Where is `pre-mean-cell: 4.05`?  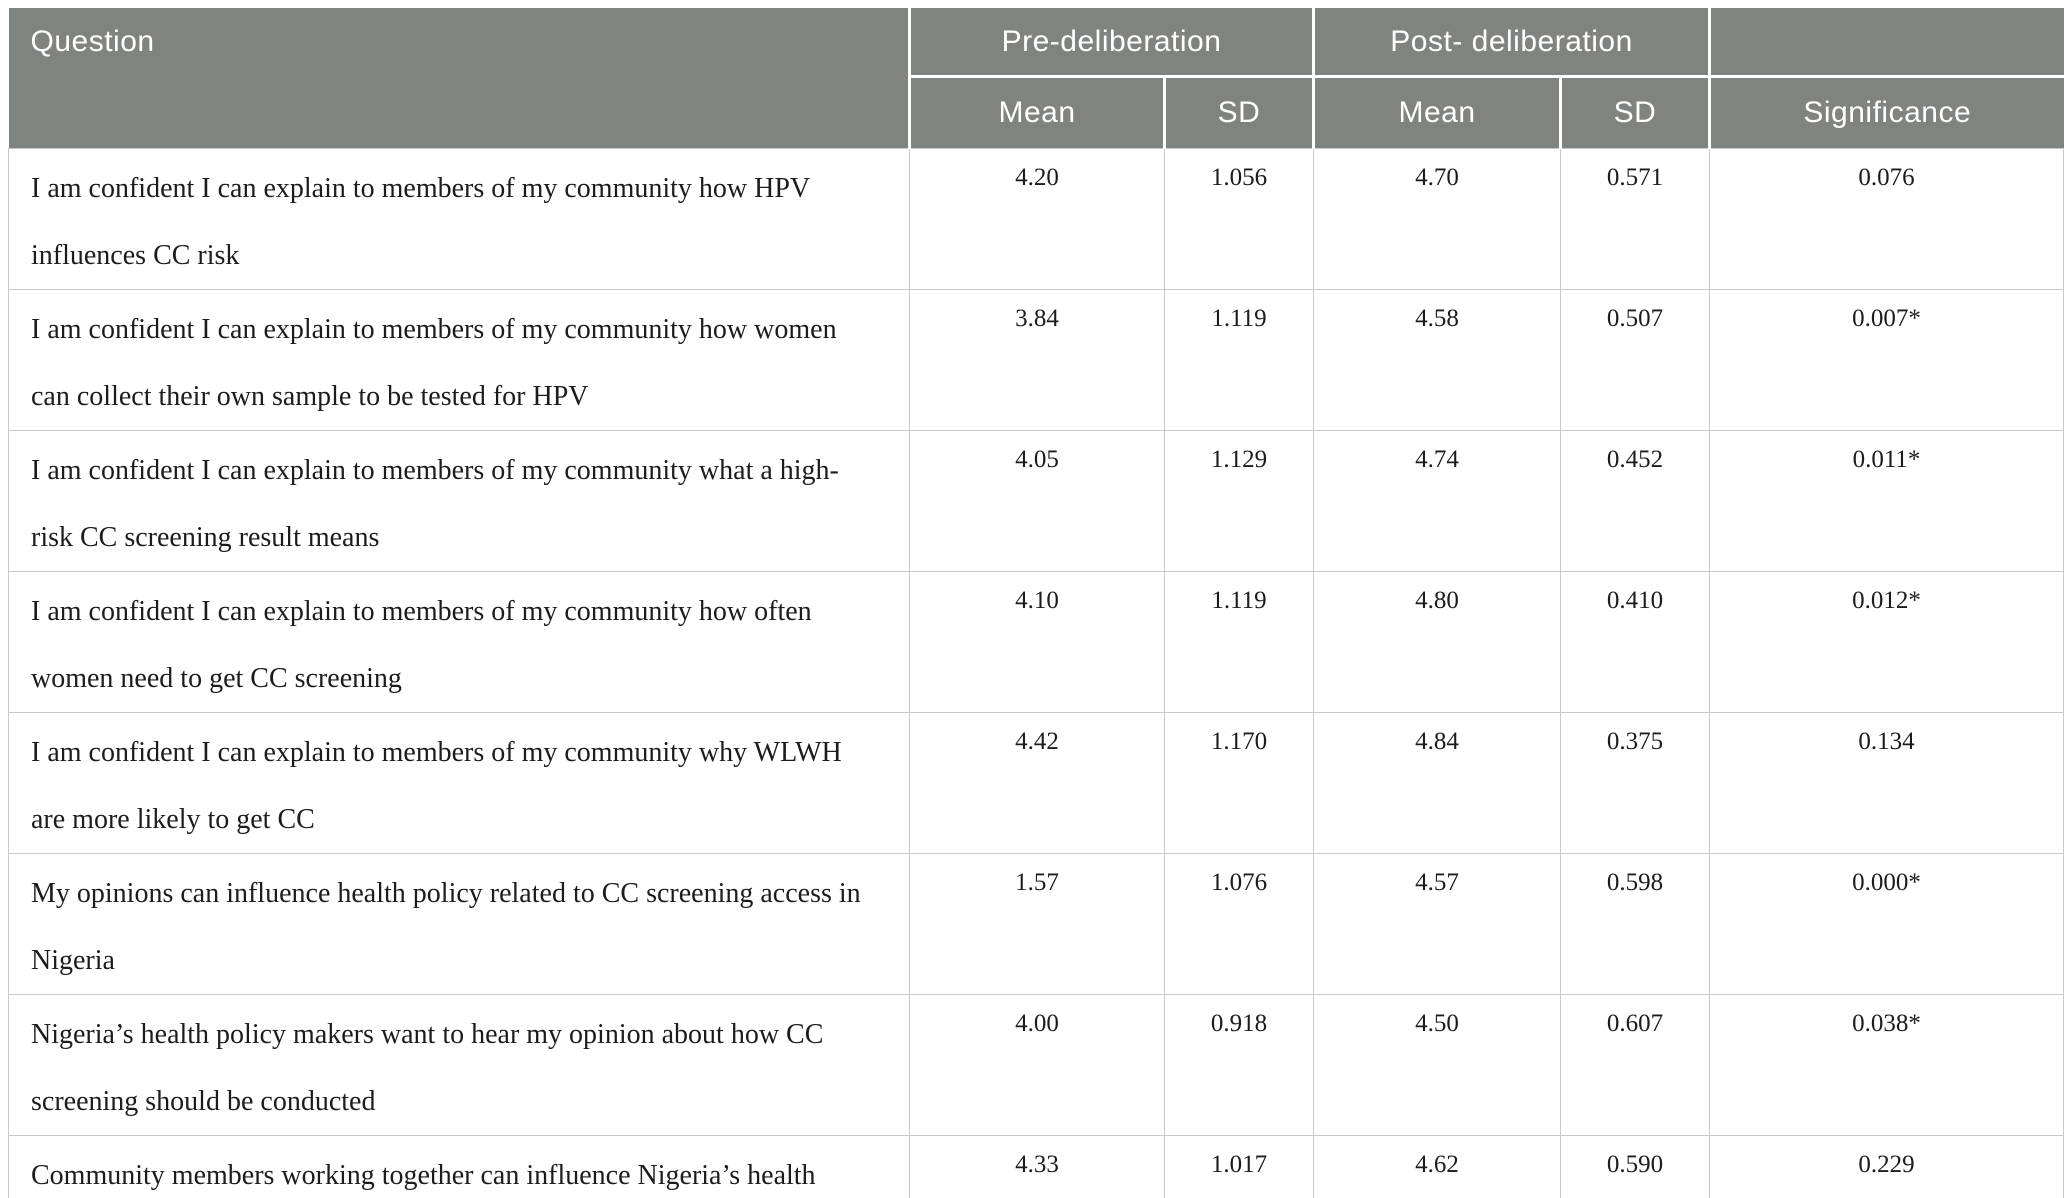
pre-mean-cell: 4.05 is located at coordinates (1037, 501).